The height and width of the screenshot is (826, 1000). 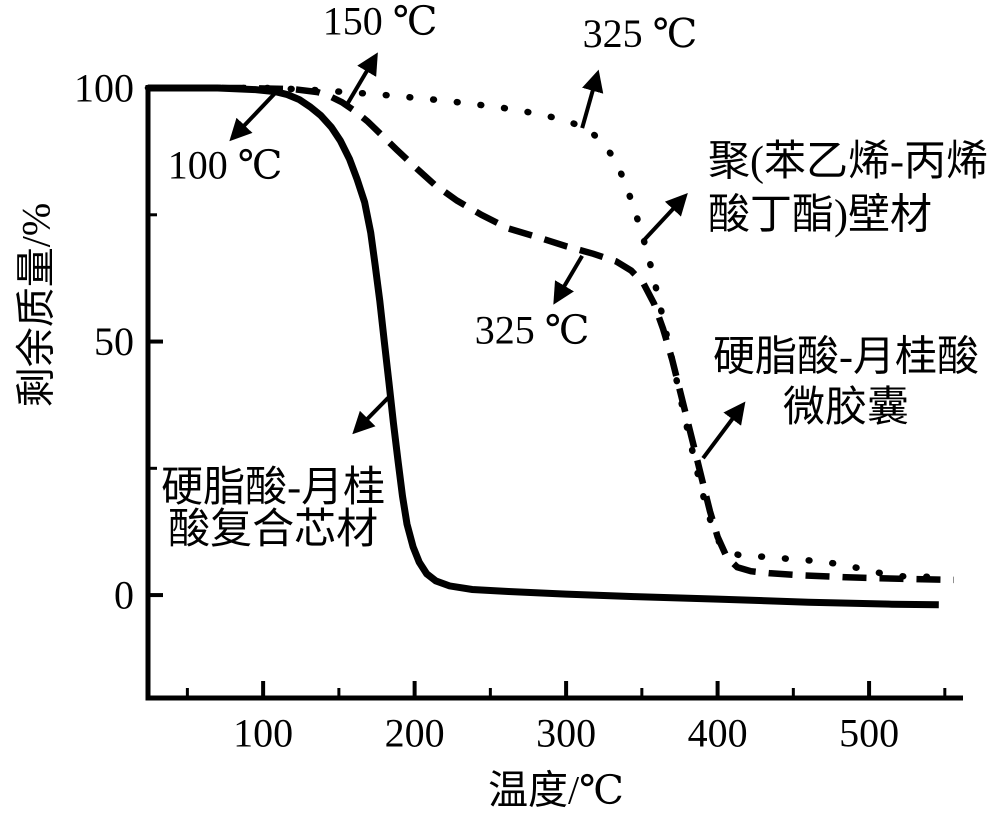 I want to click on x-tick-label: 100, so click(x=263, y=733).